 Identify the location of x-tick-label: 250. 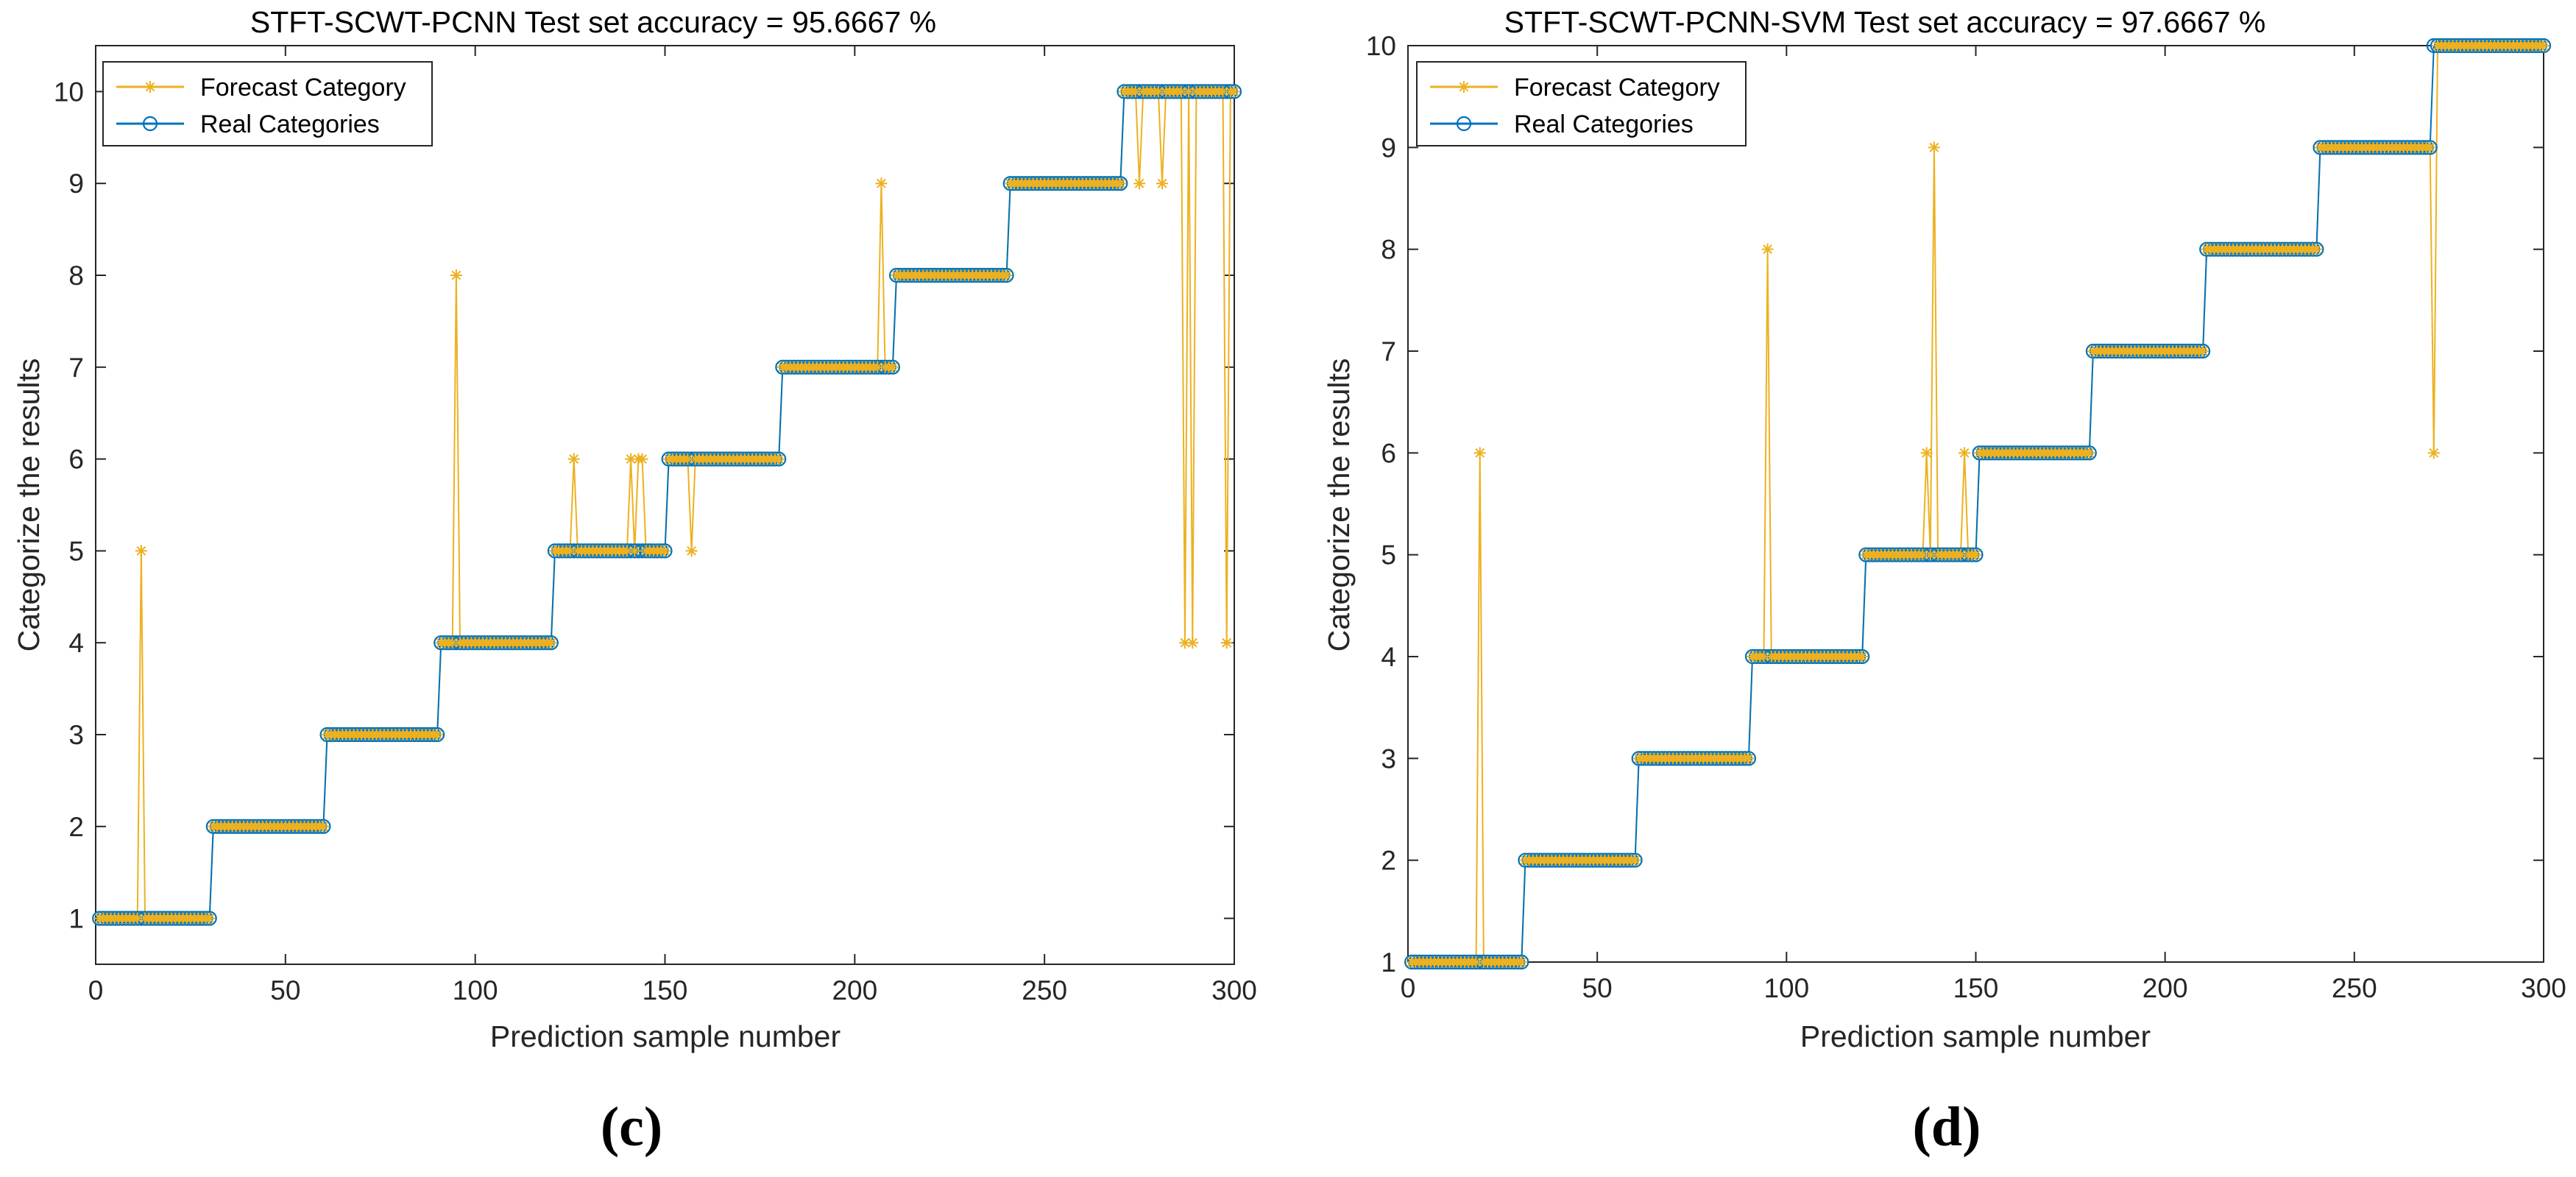
(2354, 988).